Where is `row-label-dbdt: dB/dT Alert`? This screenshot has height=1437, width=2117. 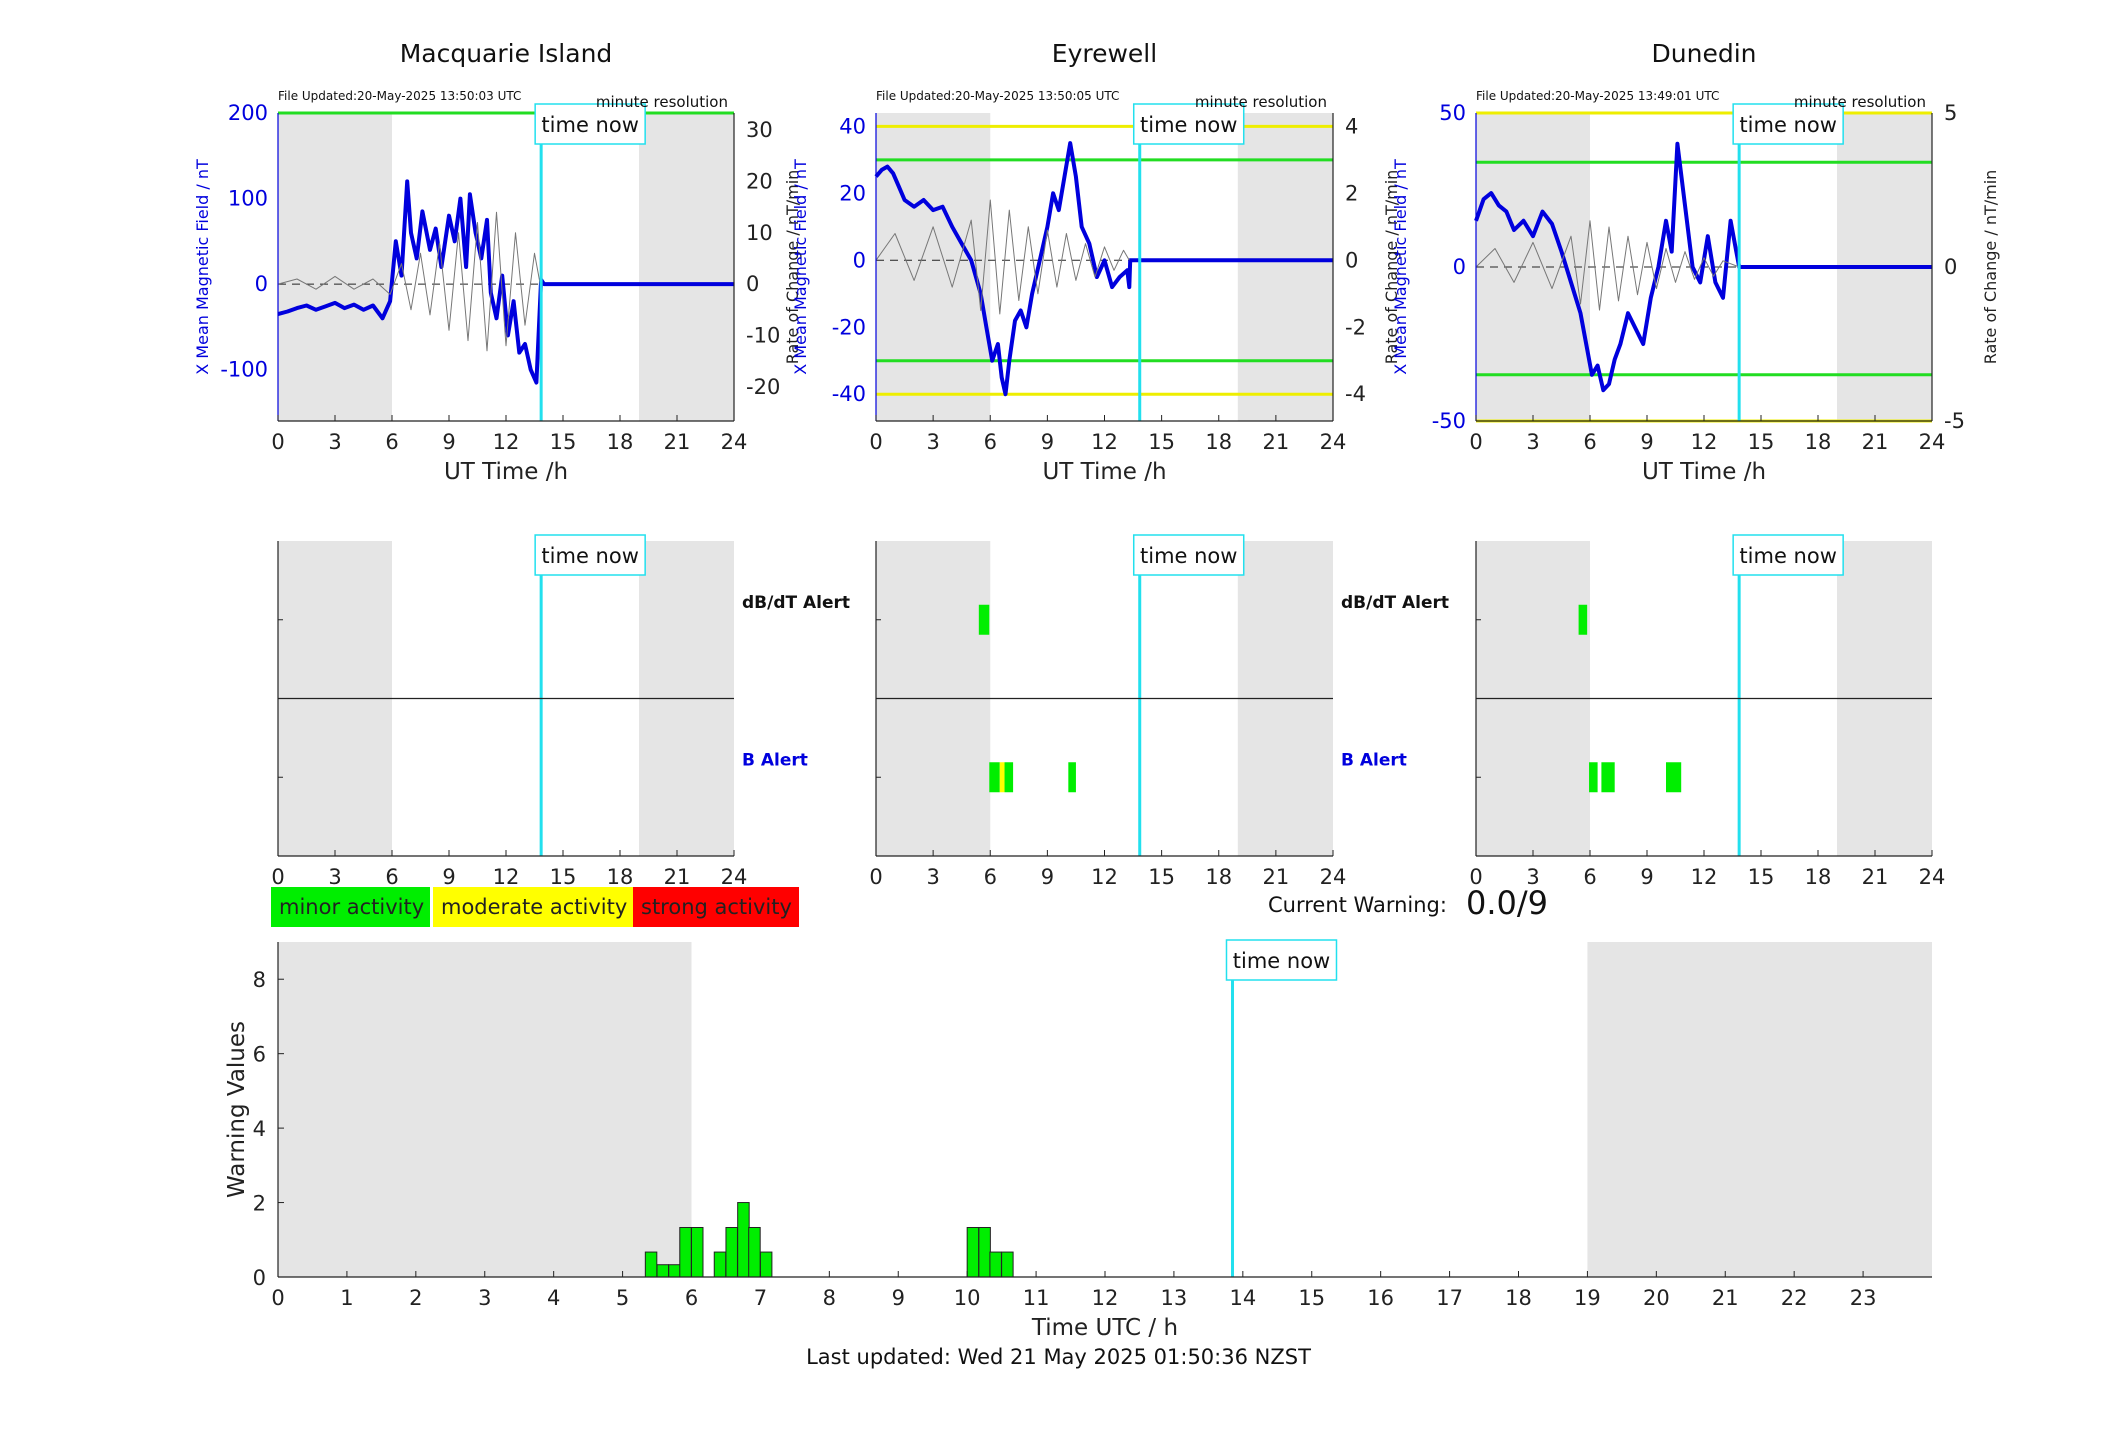 row-label-dbdt: dB/dT Alert is located at coordinates (1395, 603).